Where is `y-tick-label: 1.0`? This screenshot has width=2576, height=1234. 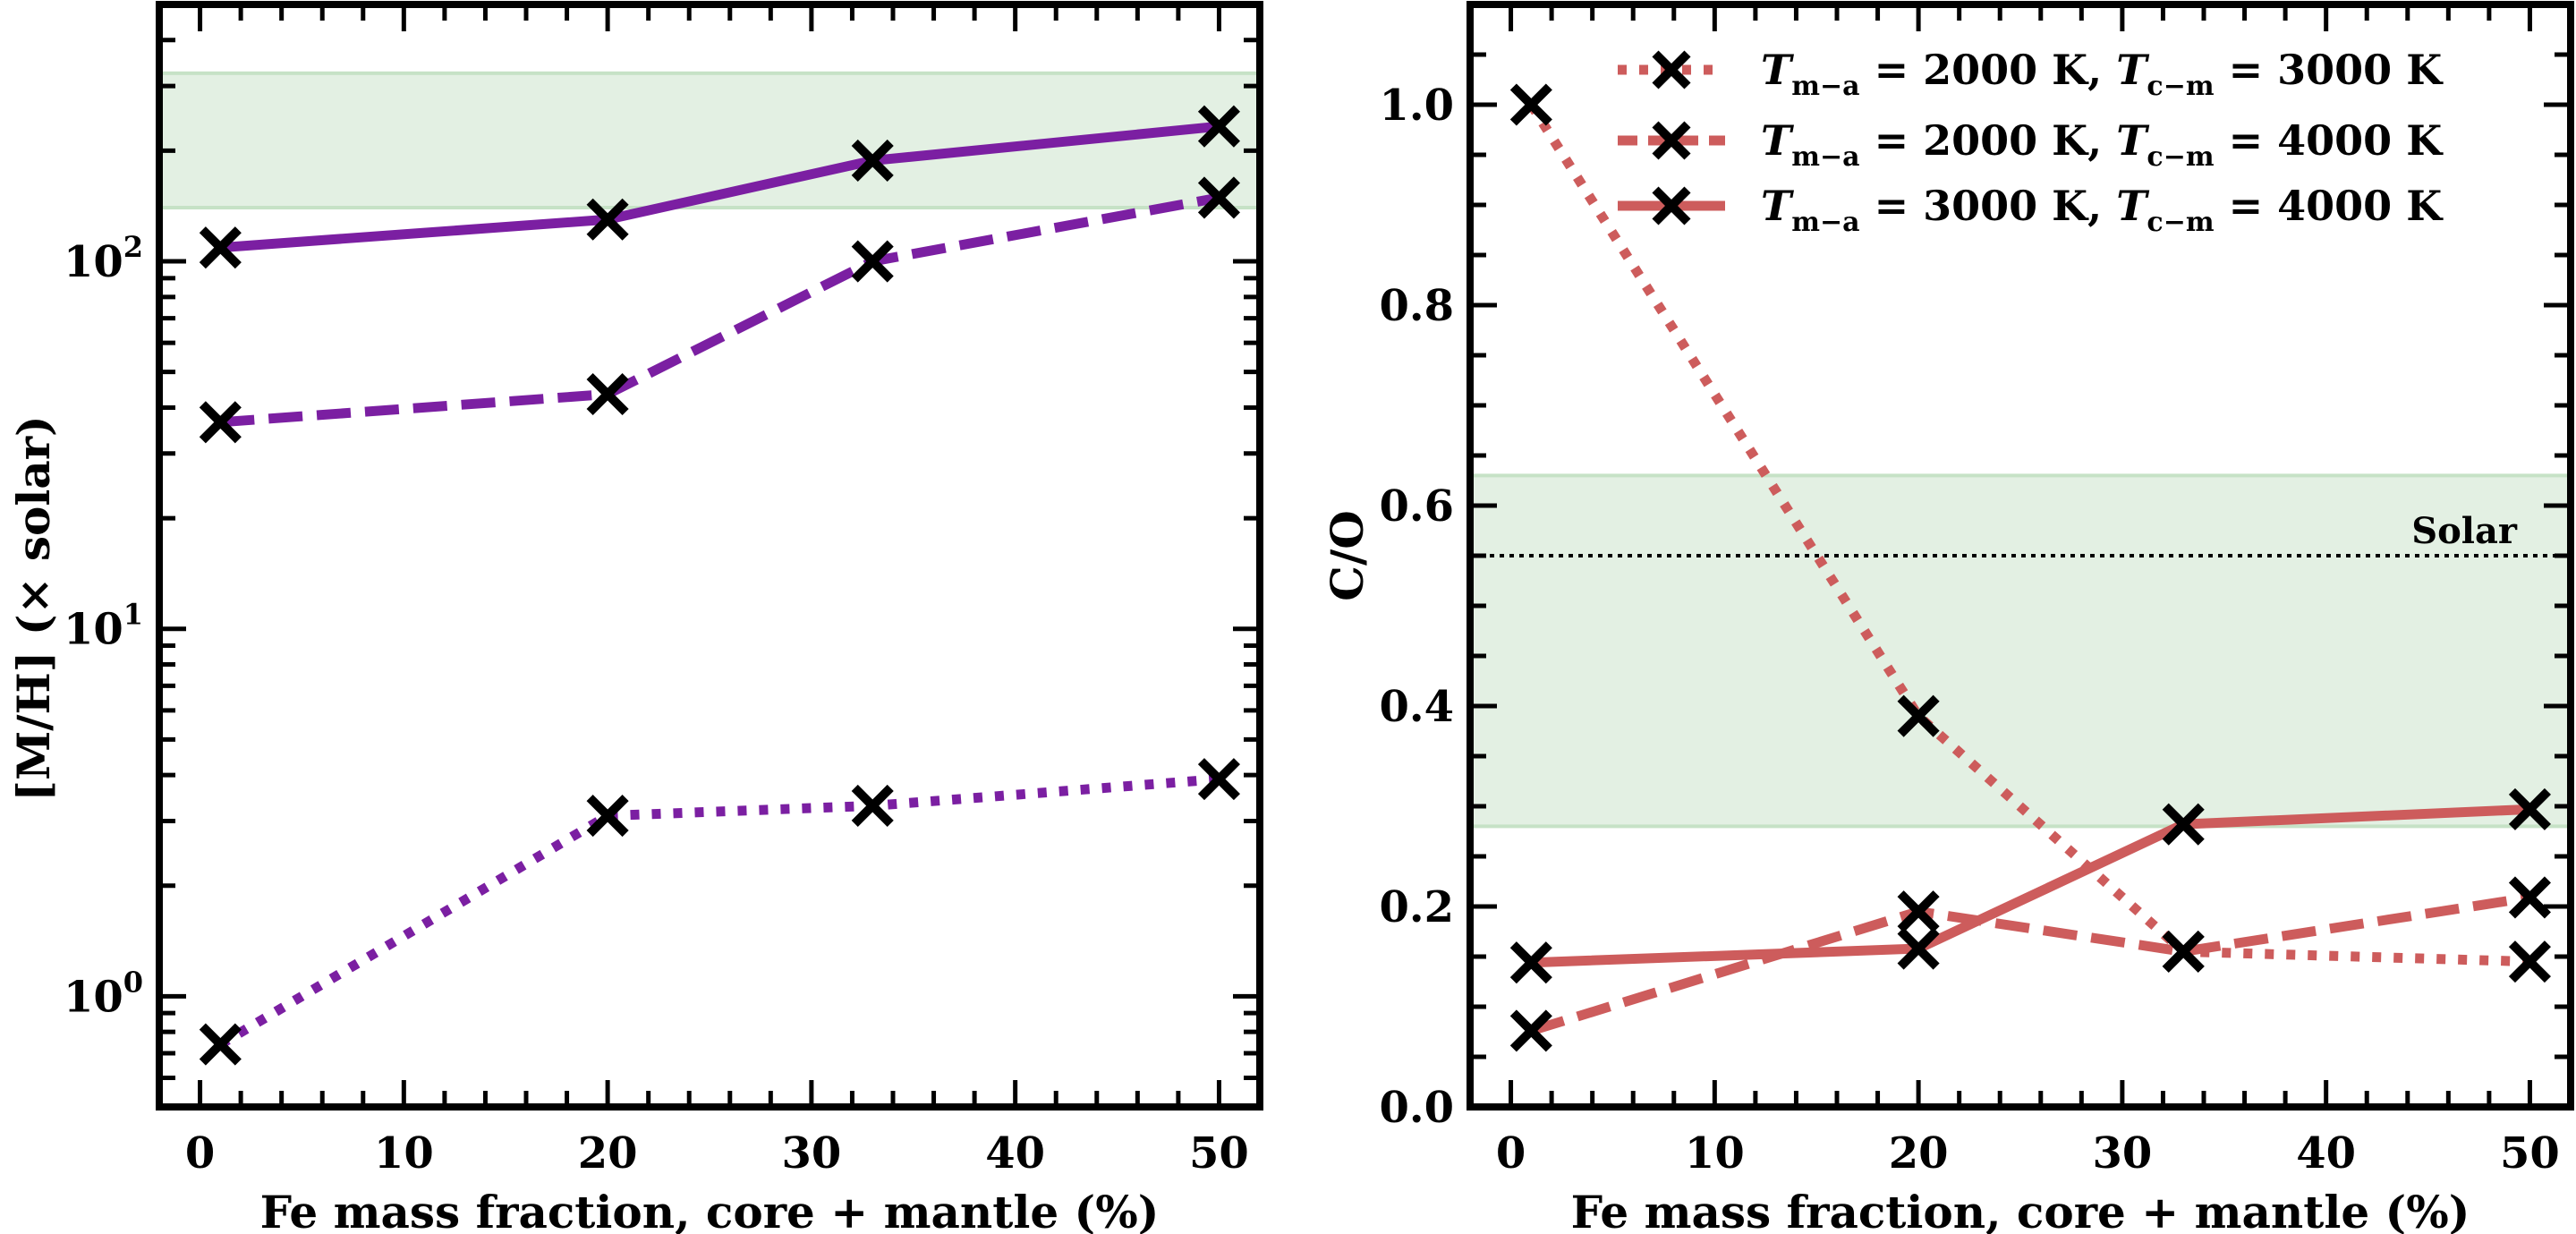
y-tick-label: 1.0 is located at coordinates (1416, 106).